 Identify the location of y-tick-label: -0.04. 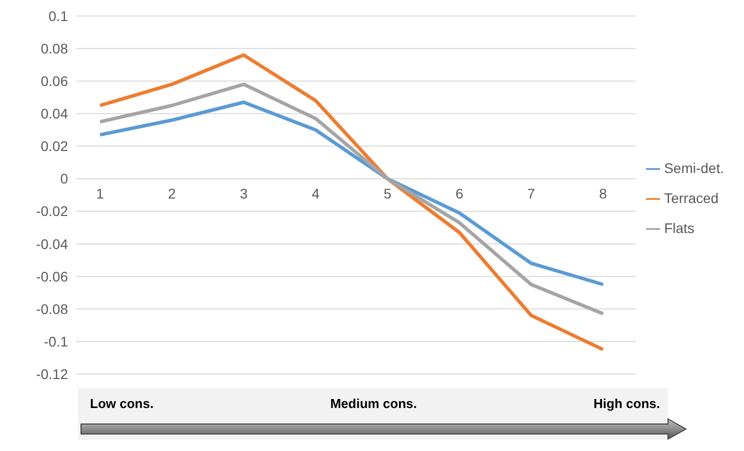
(52, 244).